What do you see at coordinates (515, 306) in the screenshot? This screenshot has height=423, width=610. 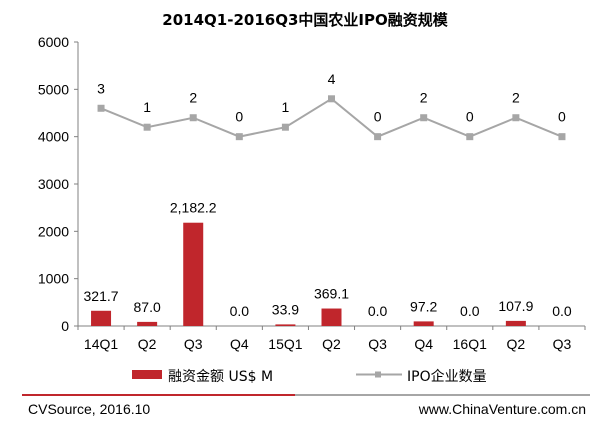 I see `bar-data-label: 107.9` at bounding box center [515, 306].